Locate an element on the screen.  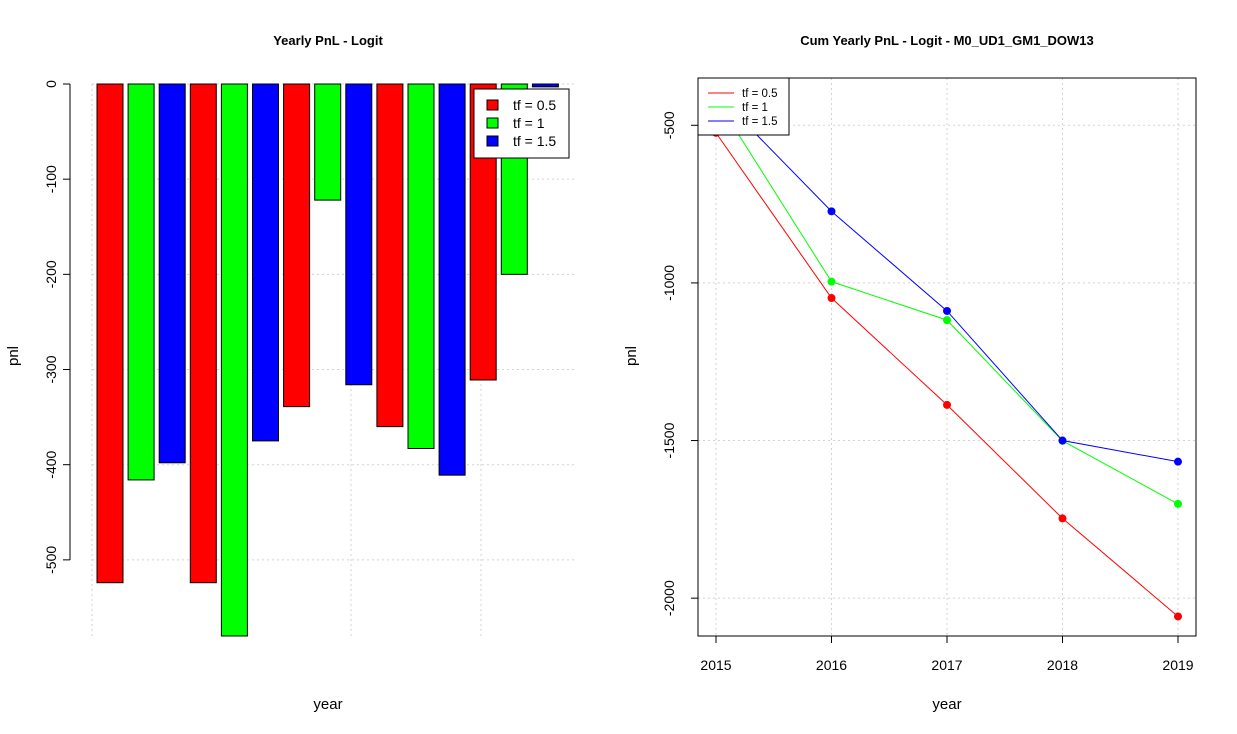
right-y-tick-label: -2000 is located at coordinates (669, 598).